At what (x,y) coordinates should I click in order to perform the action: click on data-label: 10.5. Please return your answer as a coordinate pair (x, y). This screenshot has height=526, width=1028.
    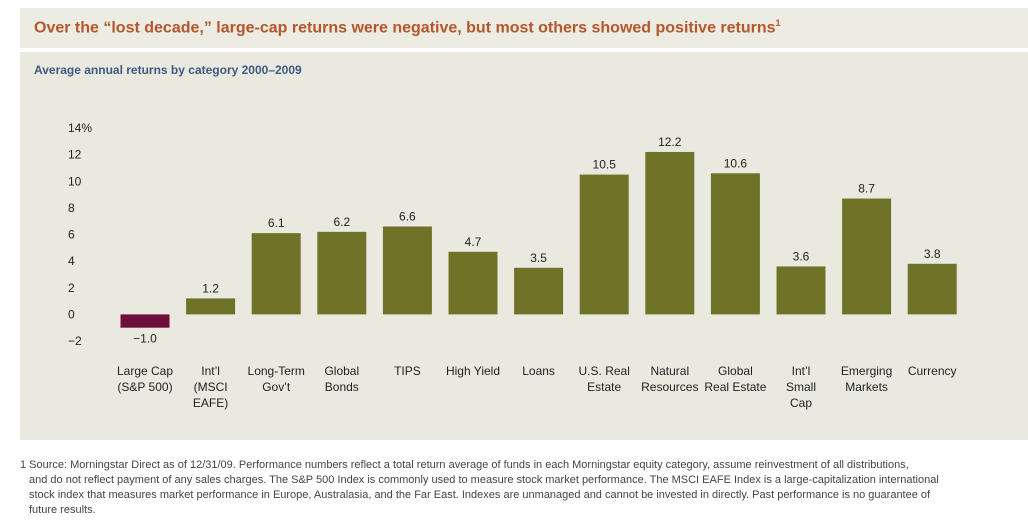
    Looking at the image, I should click on (605, 165).